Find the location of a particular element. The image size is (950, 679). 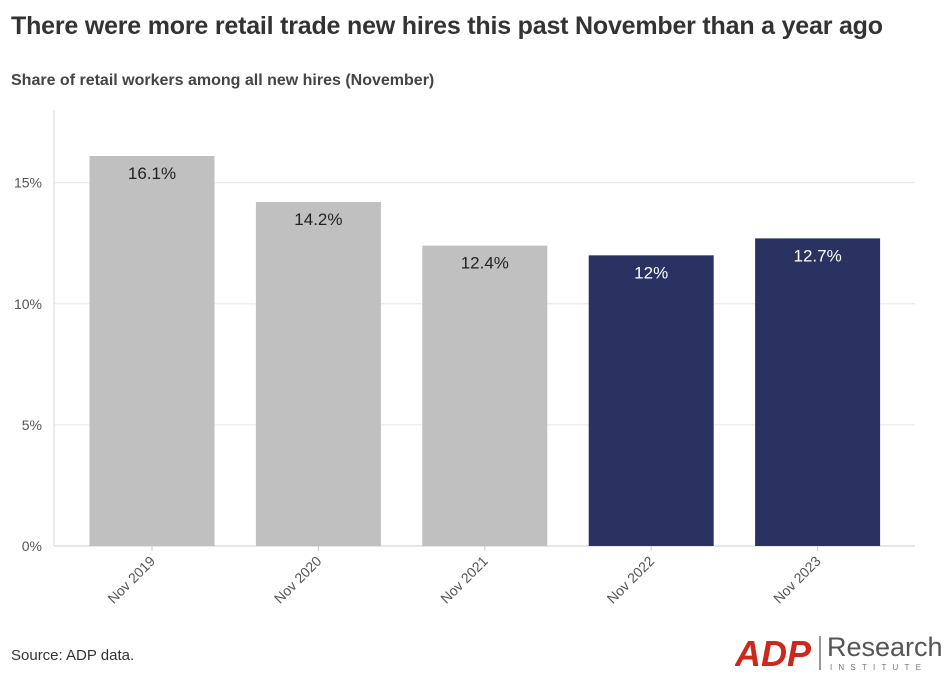

y-axis: 0% 5% 10% 15% is located at coordinates (34, 332).